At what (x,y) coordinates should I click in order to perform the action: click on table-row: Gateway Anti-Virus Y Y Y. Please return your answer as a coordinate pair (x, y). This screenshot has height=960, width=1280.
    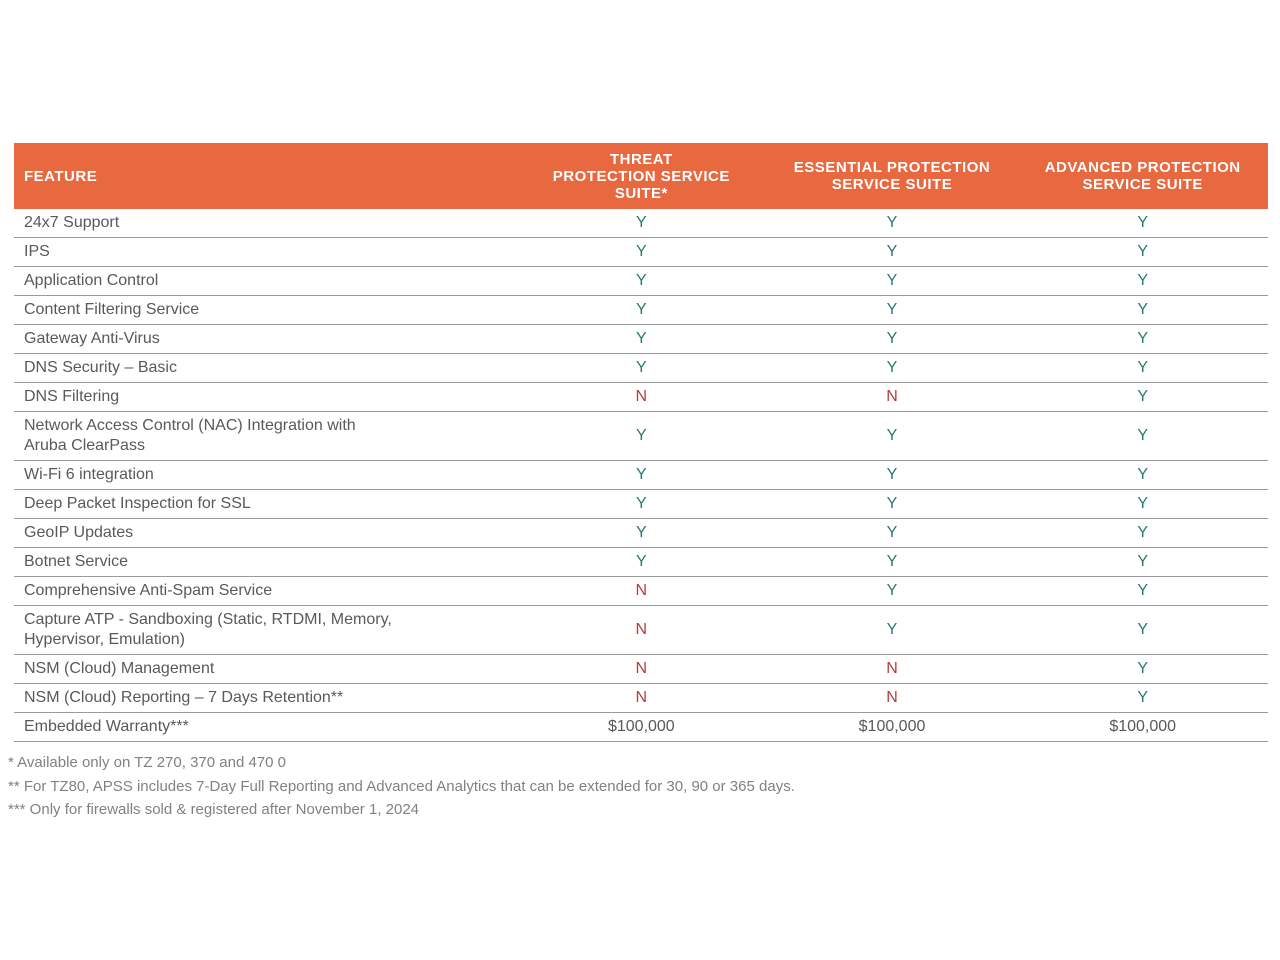
    Looking at the image, I should click on (641, 339).